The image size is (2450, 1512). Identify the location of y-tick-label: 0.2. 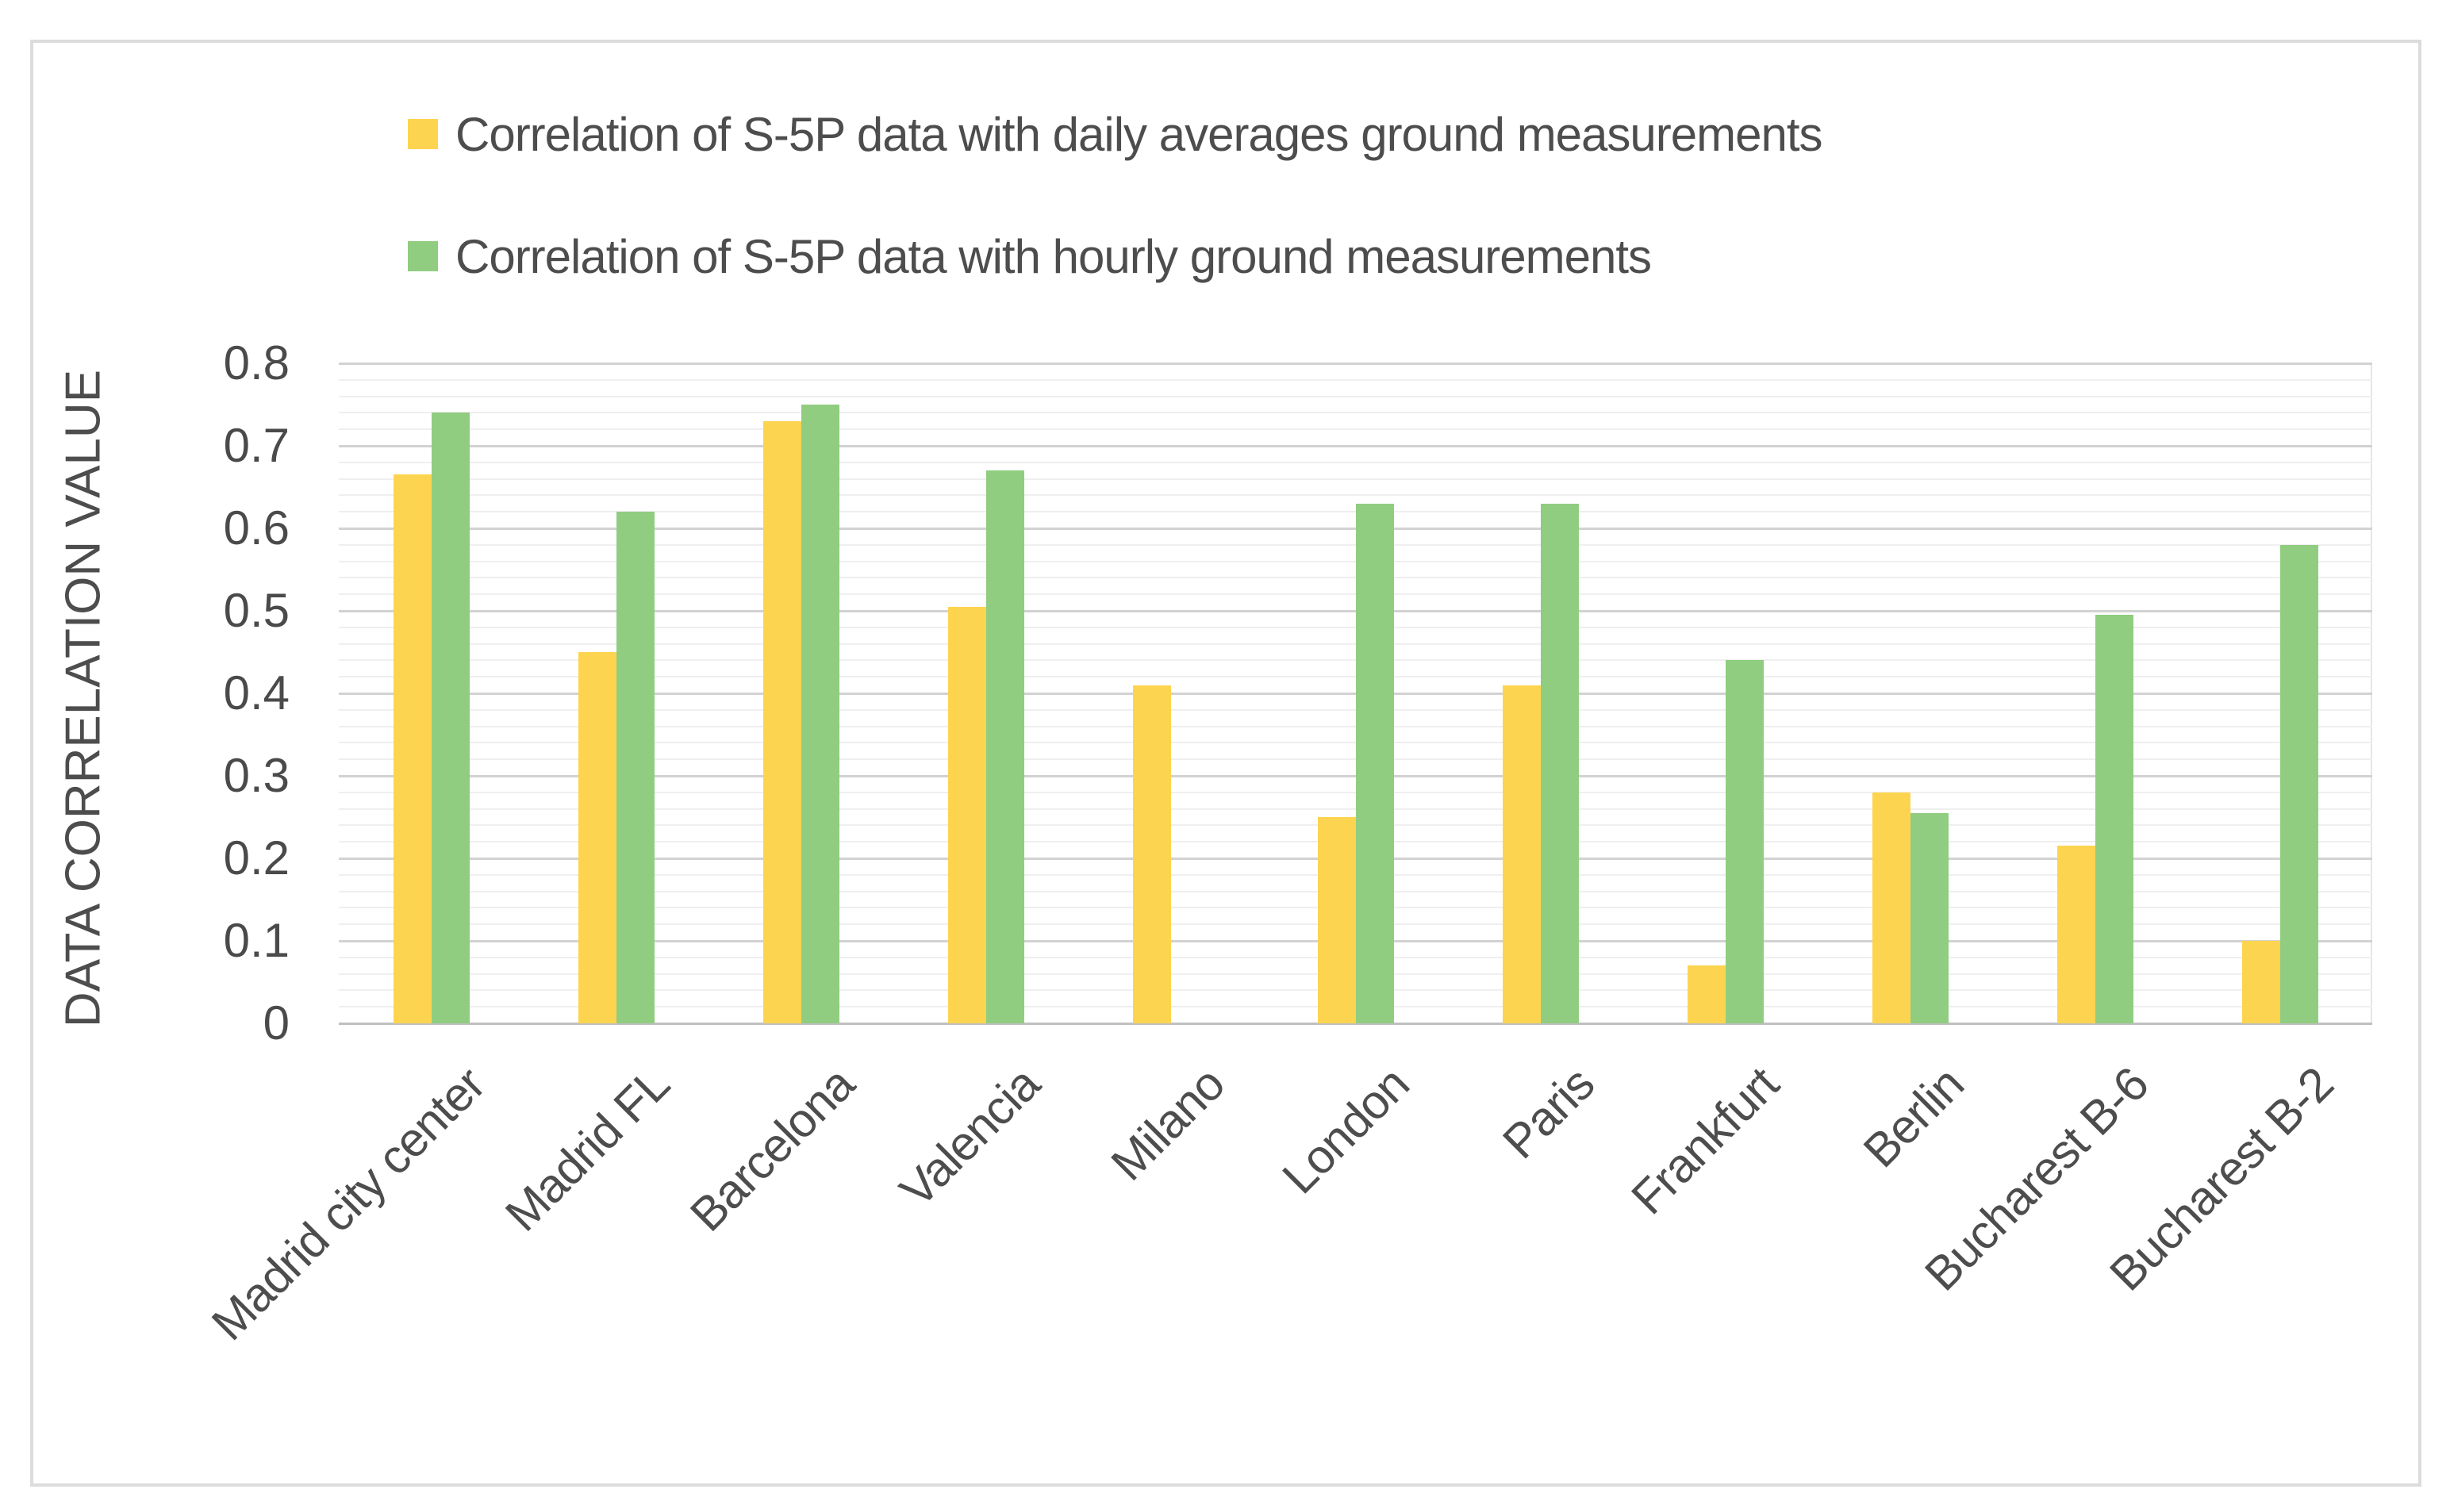
(256, 858).